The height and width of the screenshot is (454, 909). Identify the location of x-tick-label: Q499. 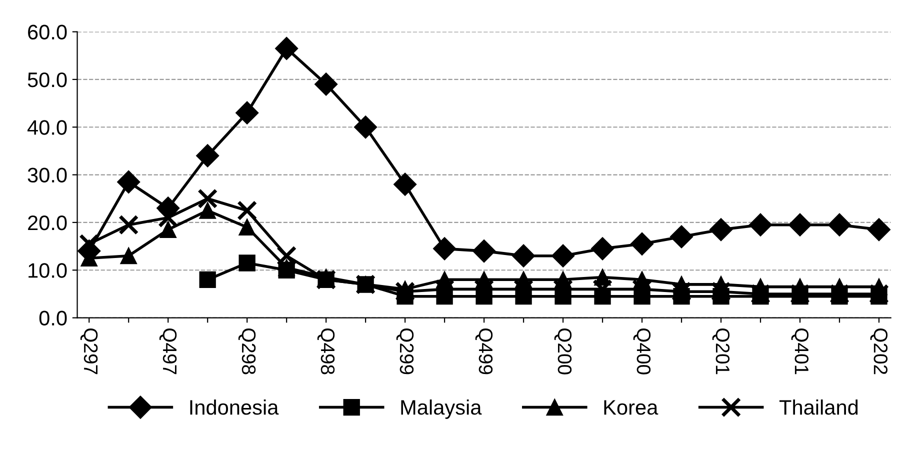
(484, 351).